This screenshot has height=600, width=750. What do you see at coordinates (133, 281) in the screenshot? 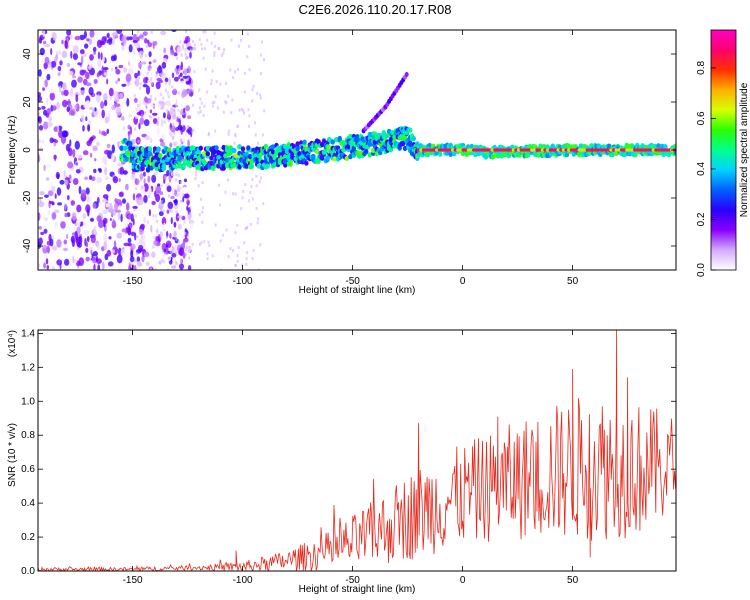
I see `x-tick-label: -150` at bounding box center [133, 281].